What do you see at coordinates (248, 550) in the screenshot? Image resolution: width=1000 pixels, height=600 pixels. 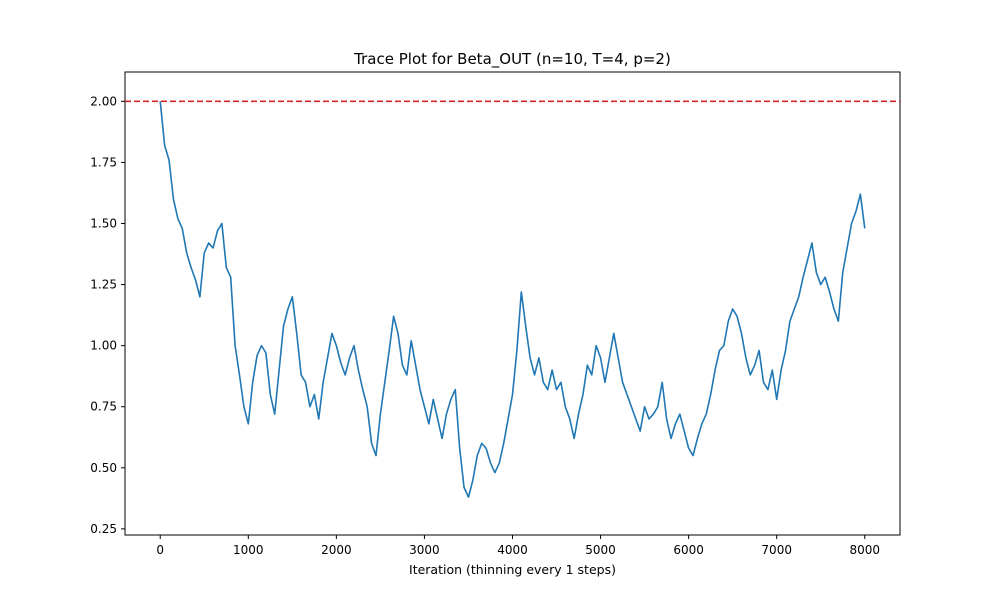 I see `x-tick-label: 1000` at bounding box center [248, 550].